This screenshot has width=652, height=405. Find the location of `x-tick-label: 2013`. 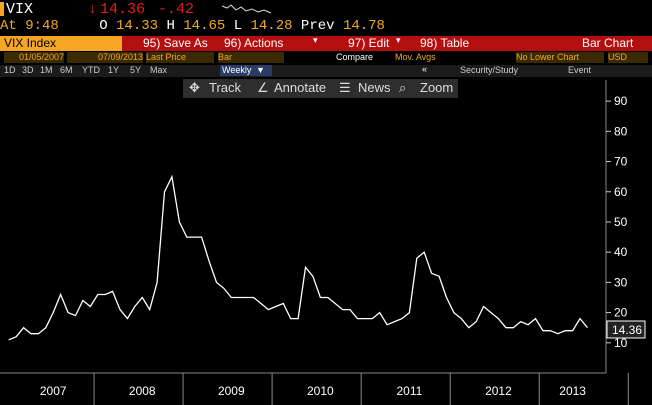

x-tick-label: 2013 is located at coordinates (572, 391).